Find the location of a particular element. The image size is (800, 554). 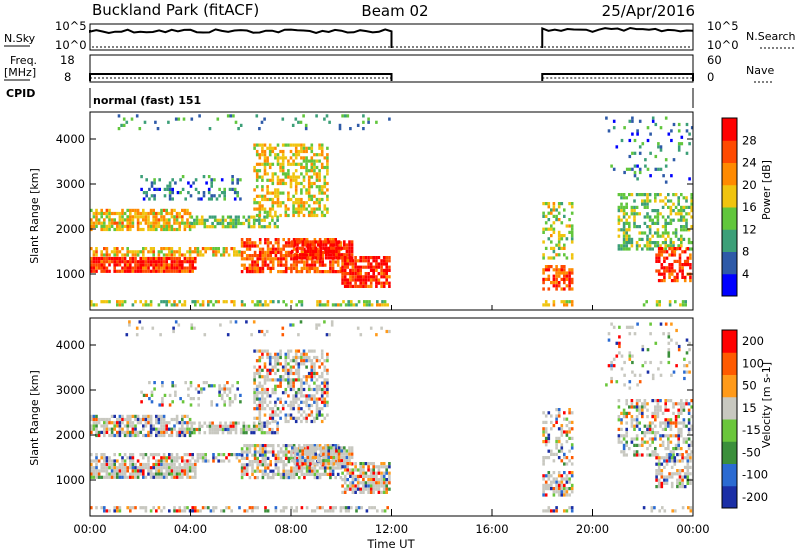

colorbar-tick-label: -15 is located at coordinates (751, 430).